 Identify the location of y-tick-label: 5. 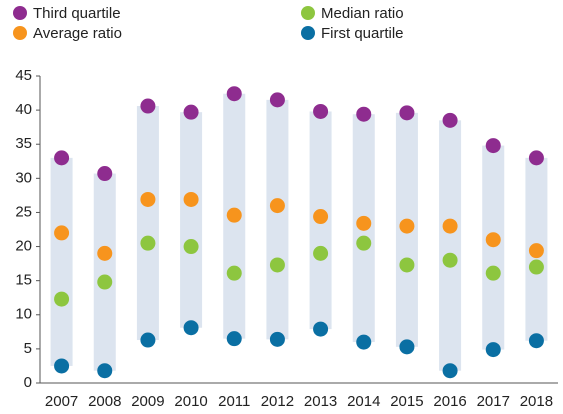
(28, 348).